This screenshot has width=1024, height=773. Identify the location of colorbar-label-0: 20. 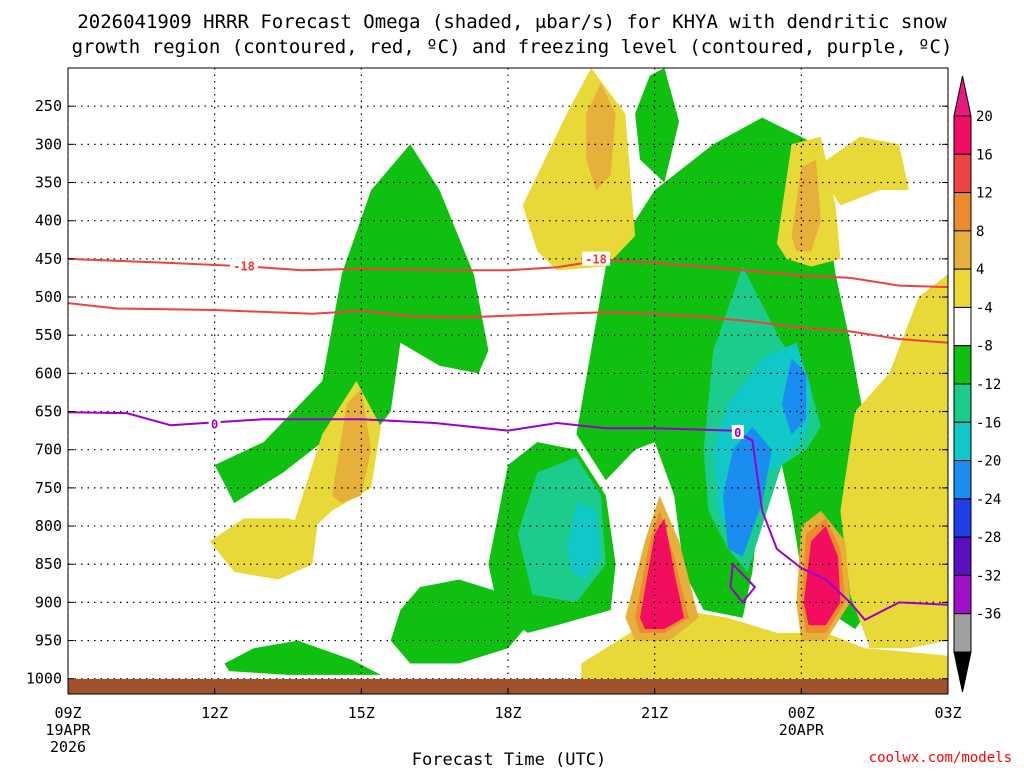
(984, 117).